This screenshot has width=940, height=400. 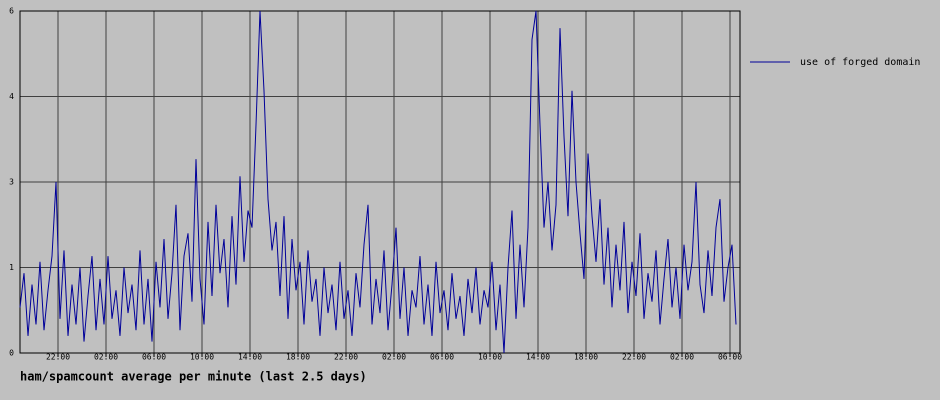 I want to click on y-tick-label: 6, so click(x=11, y=11).